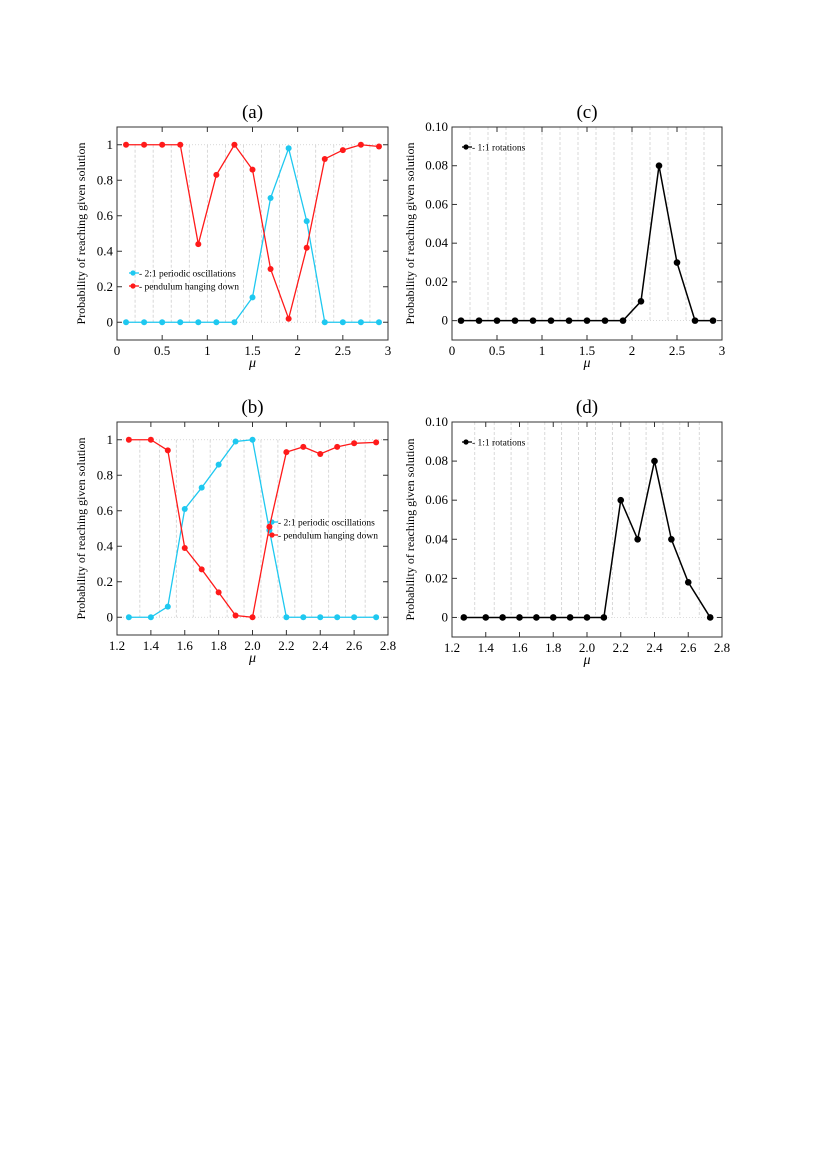 The width and height of the screenshot is (825, 1170). What do you see at coordinates (587, 647) in the screenshot?
I see `x-tick-label: 2.0` at bounding box center [587, 647].